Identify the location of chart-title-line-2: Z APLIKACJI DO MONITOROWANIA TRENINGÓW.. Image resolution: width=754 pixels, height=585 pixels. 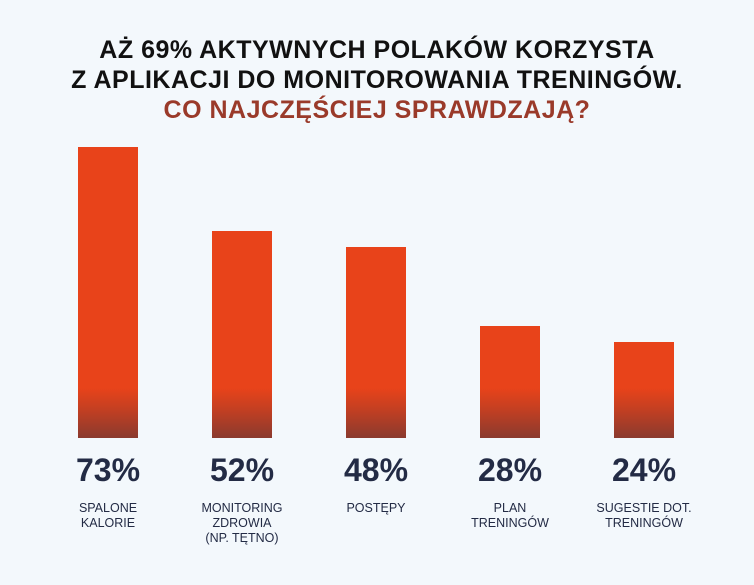
(377, 80).